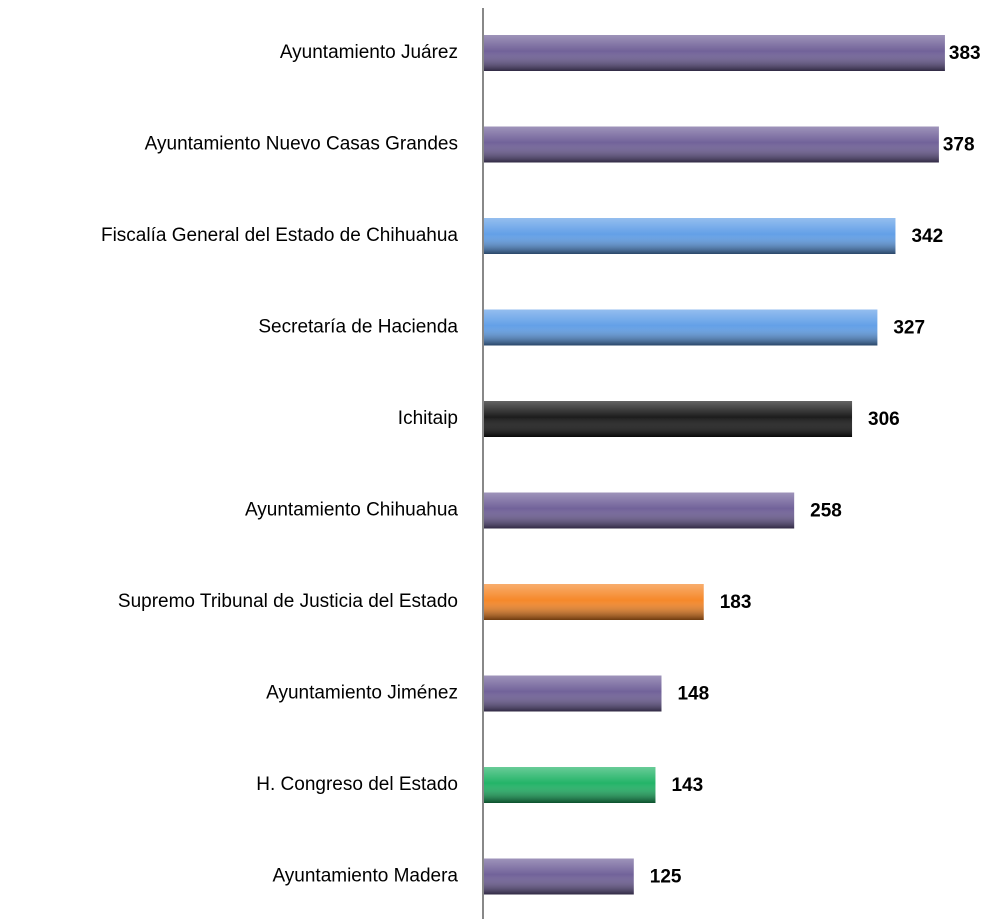 The height and width of the screenshot is (919, 1003). Describe the element at coordinates (369, 52) in the screenshot. I see `category-label: Ayuntamiento Juárez` at that location.